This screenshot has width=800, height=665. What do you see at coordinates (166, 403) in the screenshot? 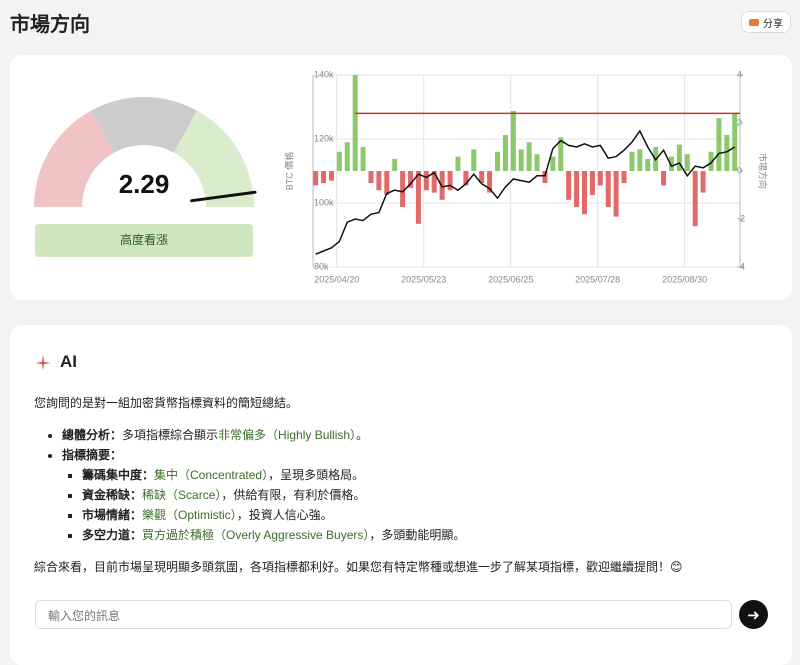
I see `ai-intro: 您詢問的是對一組加密貨幣指標資料的簡短總結。` at bounding box center [166, 403].